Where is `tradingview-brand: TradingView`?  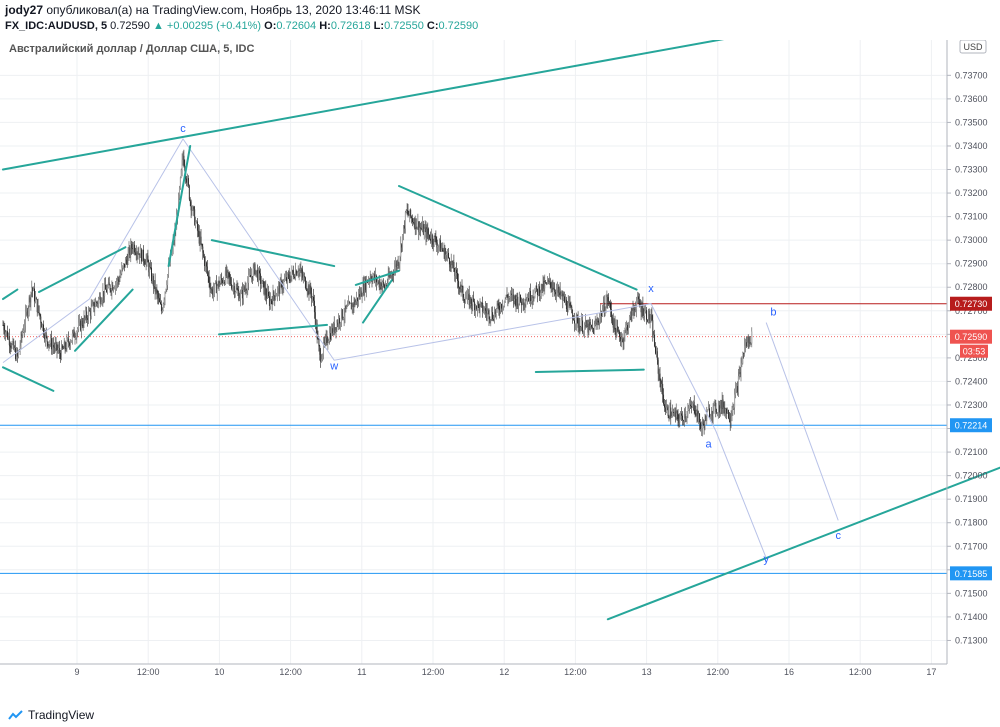 tradingview-brand: TradingView is located at coordinates (51, 715).